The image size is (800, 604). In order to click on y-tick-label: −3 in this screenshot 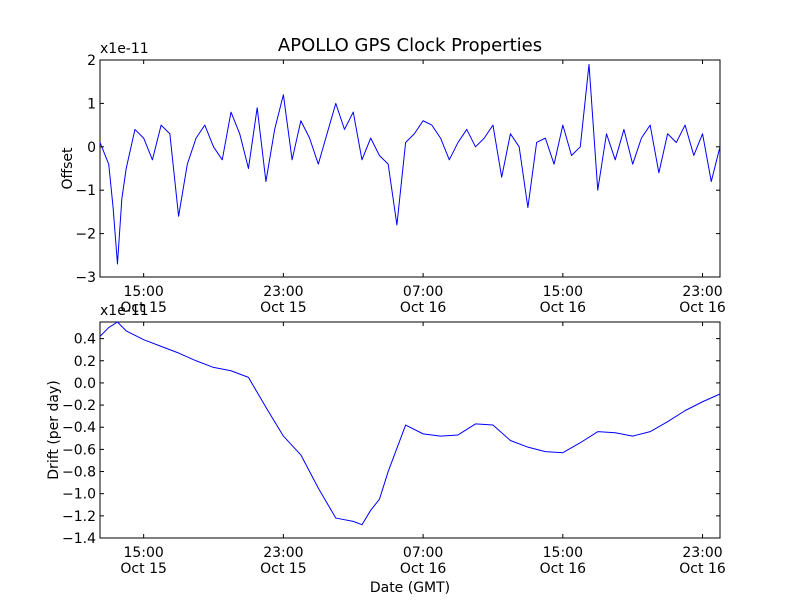, I will do `click(85, 278)`.